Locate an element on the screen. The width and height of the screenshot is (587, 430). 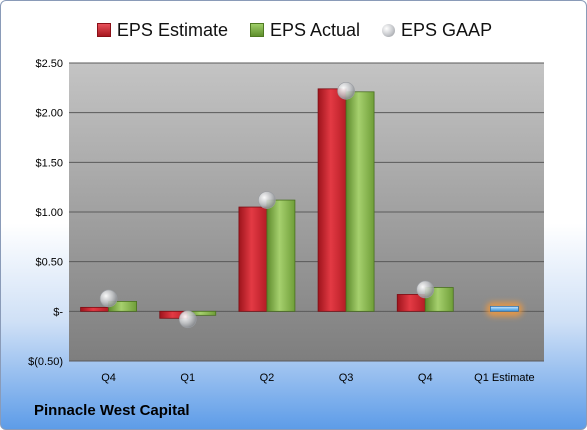
legend-item-estimate: EPS Estimate is located at coordinates (162, 30).